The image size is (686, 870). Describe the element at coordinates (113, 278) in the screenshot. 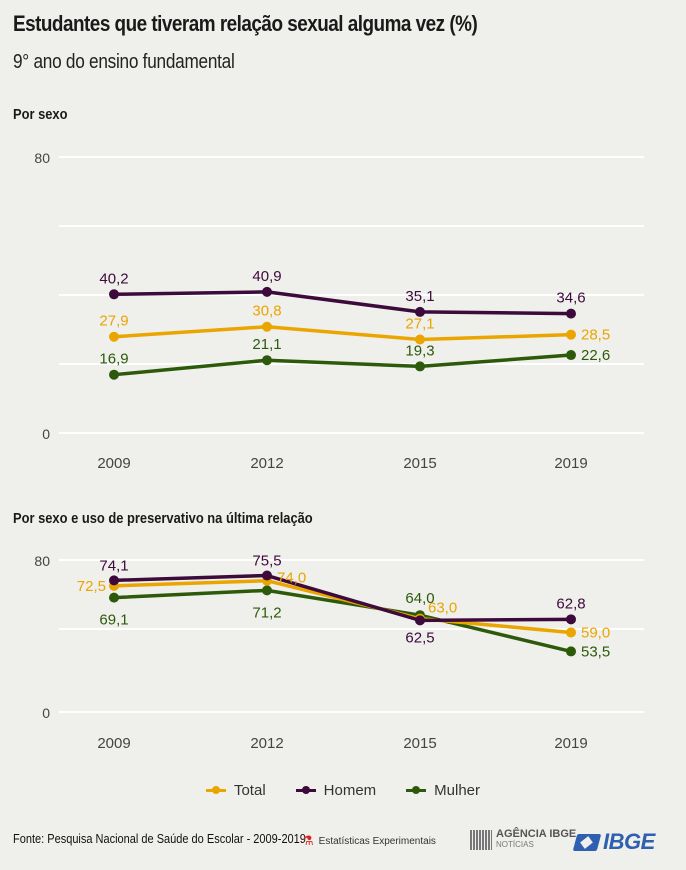

I see `data-label-homem: 40,2` at that location.